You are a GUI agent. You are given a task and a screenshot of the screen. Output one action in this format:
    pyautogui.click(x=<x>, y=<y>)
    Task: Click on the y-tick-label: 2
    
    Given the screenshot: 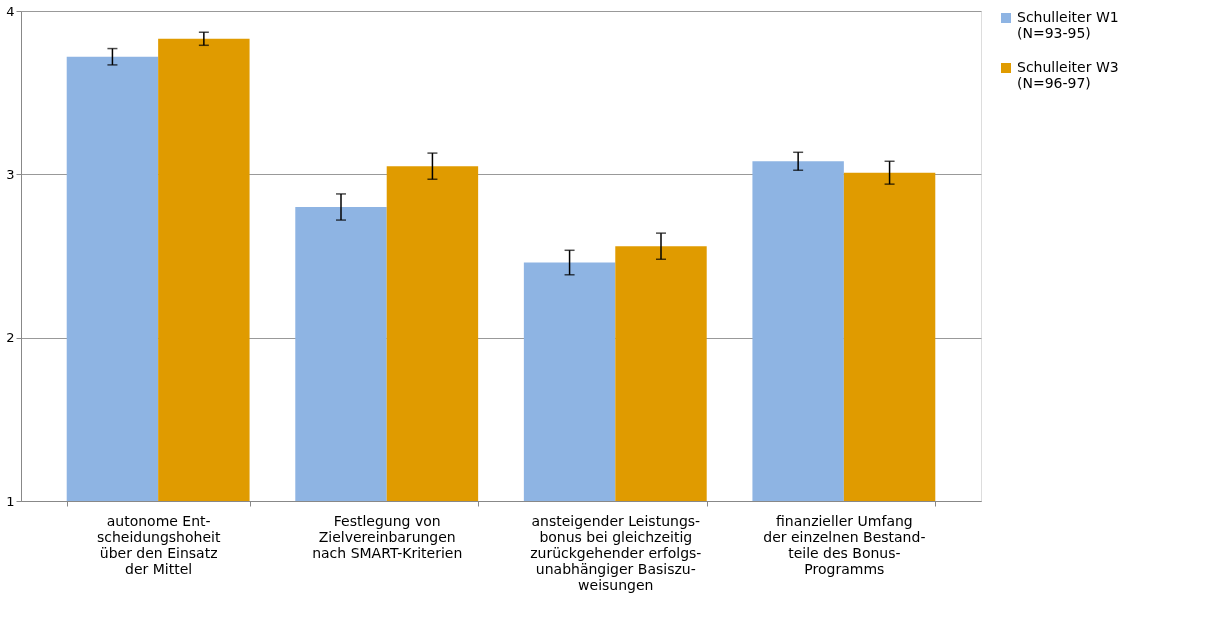 What is the action you would take?
    pyautogui.click(x=10, y=338)
    